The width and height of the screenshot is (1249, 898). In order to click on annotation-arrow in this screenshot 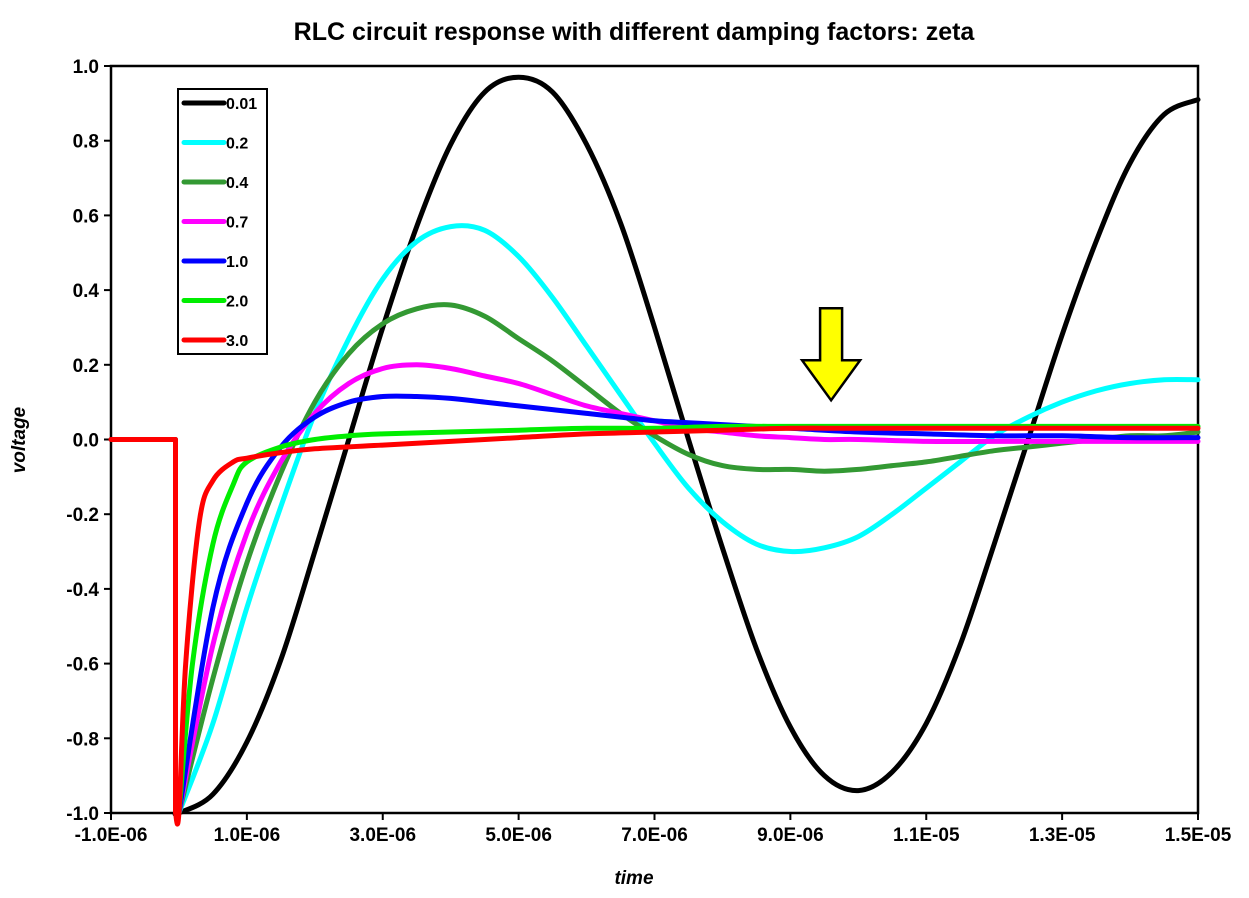, I will do `click(831, 355)`.